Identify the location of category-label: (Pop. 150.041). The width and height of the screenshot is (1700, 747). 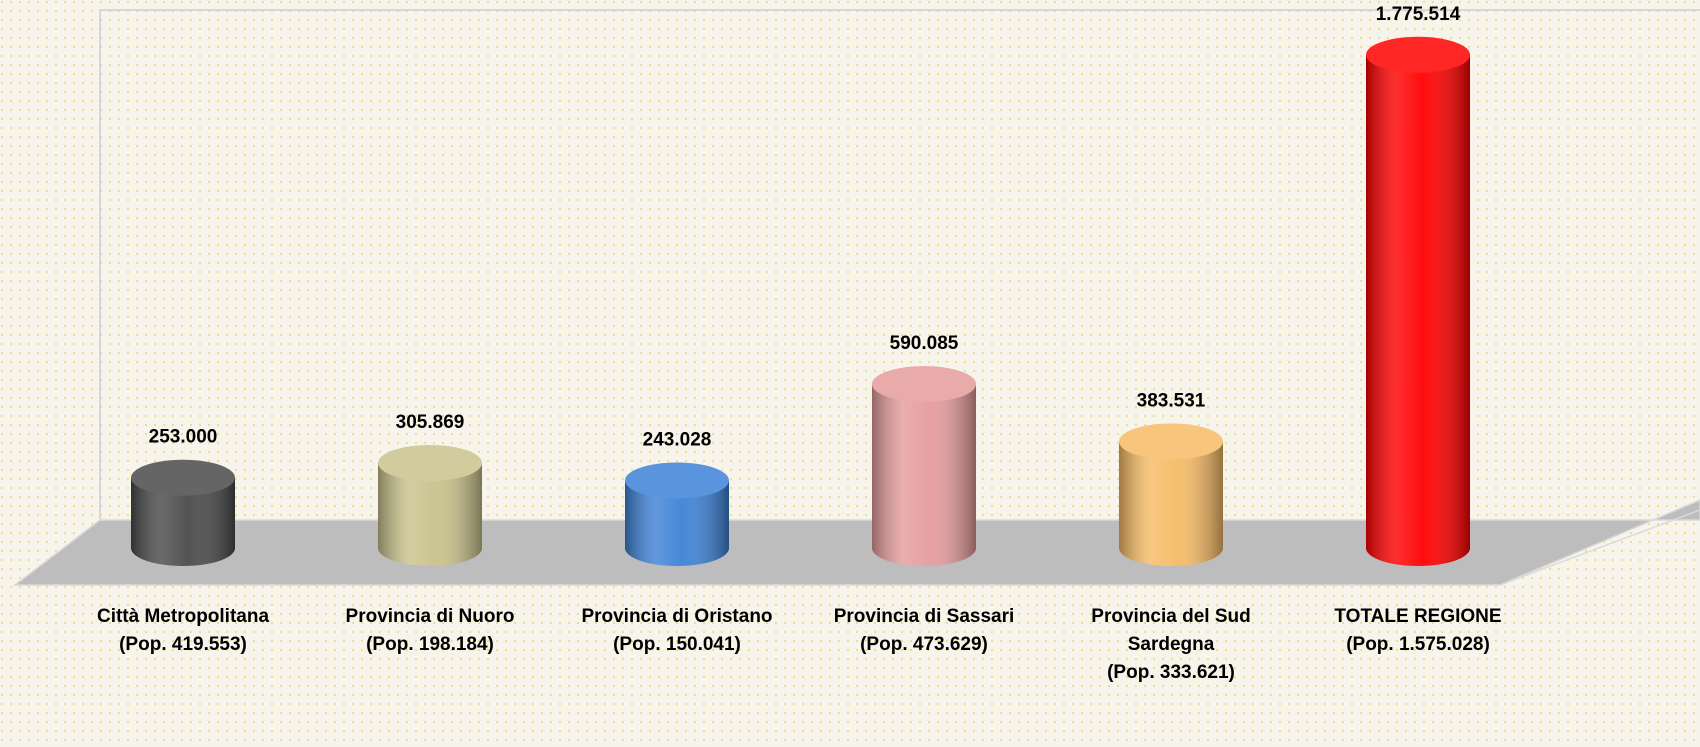
(677, 644).